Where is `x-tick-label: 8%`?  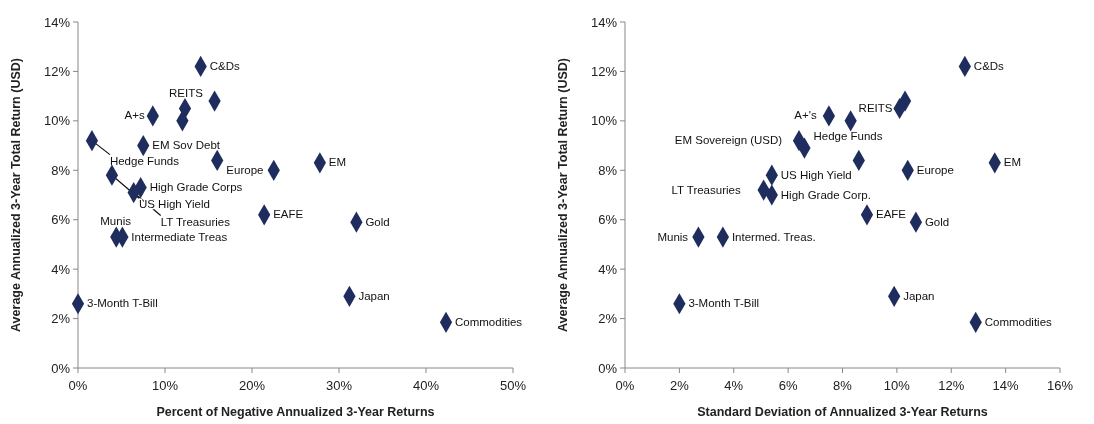
x-tick-label: 8% is located at coordinates (843, 385).